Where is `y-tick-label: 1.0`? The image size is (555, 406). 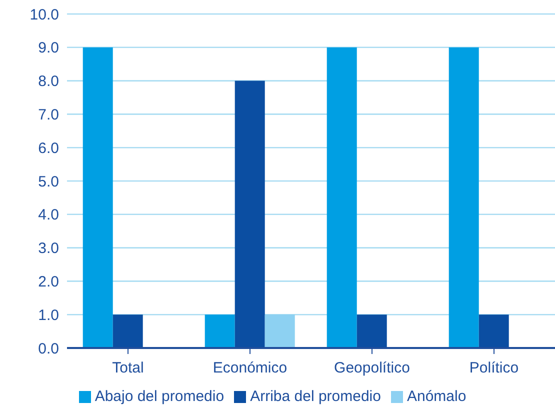 y-tick-label: 1.0 is located at coordinates (48, 315).